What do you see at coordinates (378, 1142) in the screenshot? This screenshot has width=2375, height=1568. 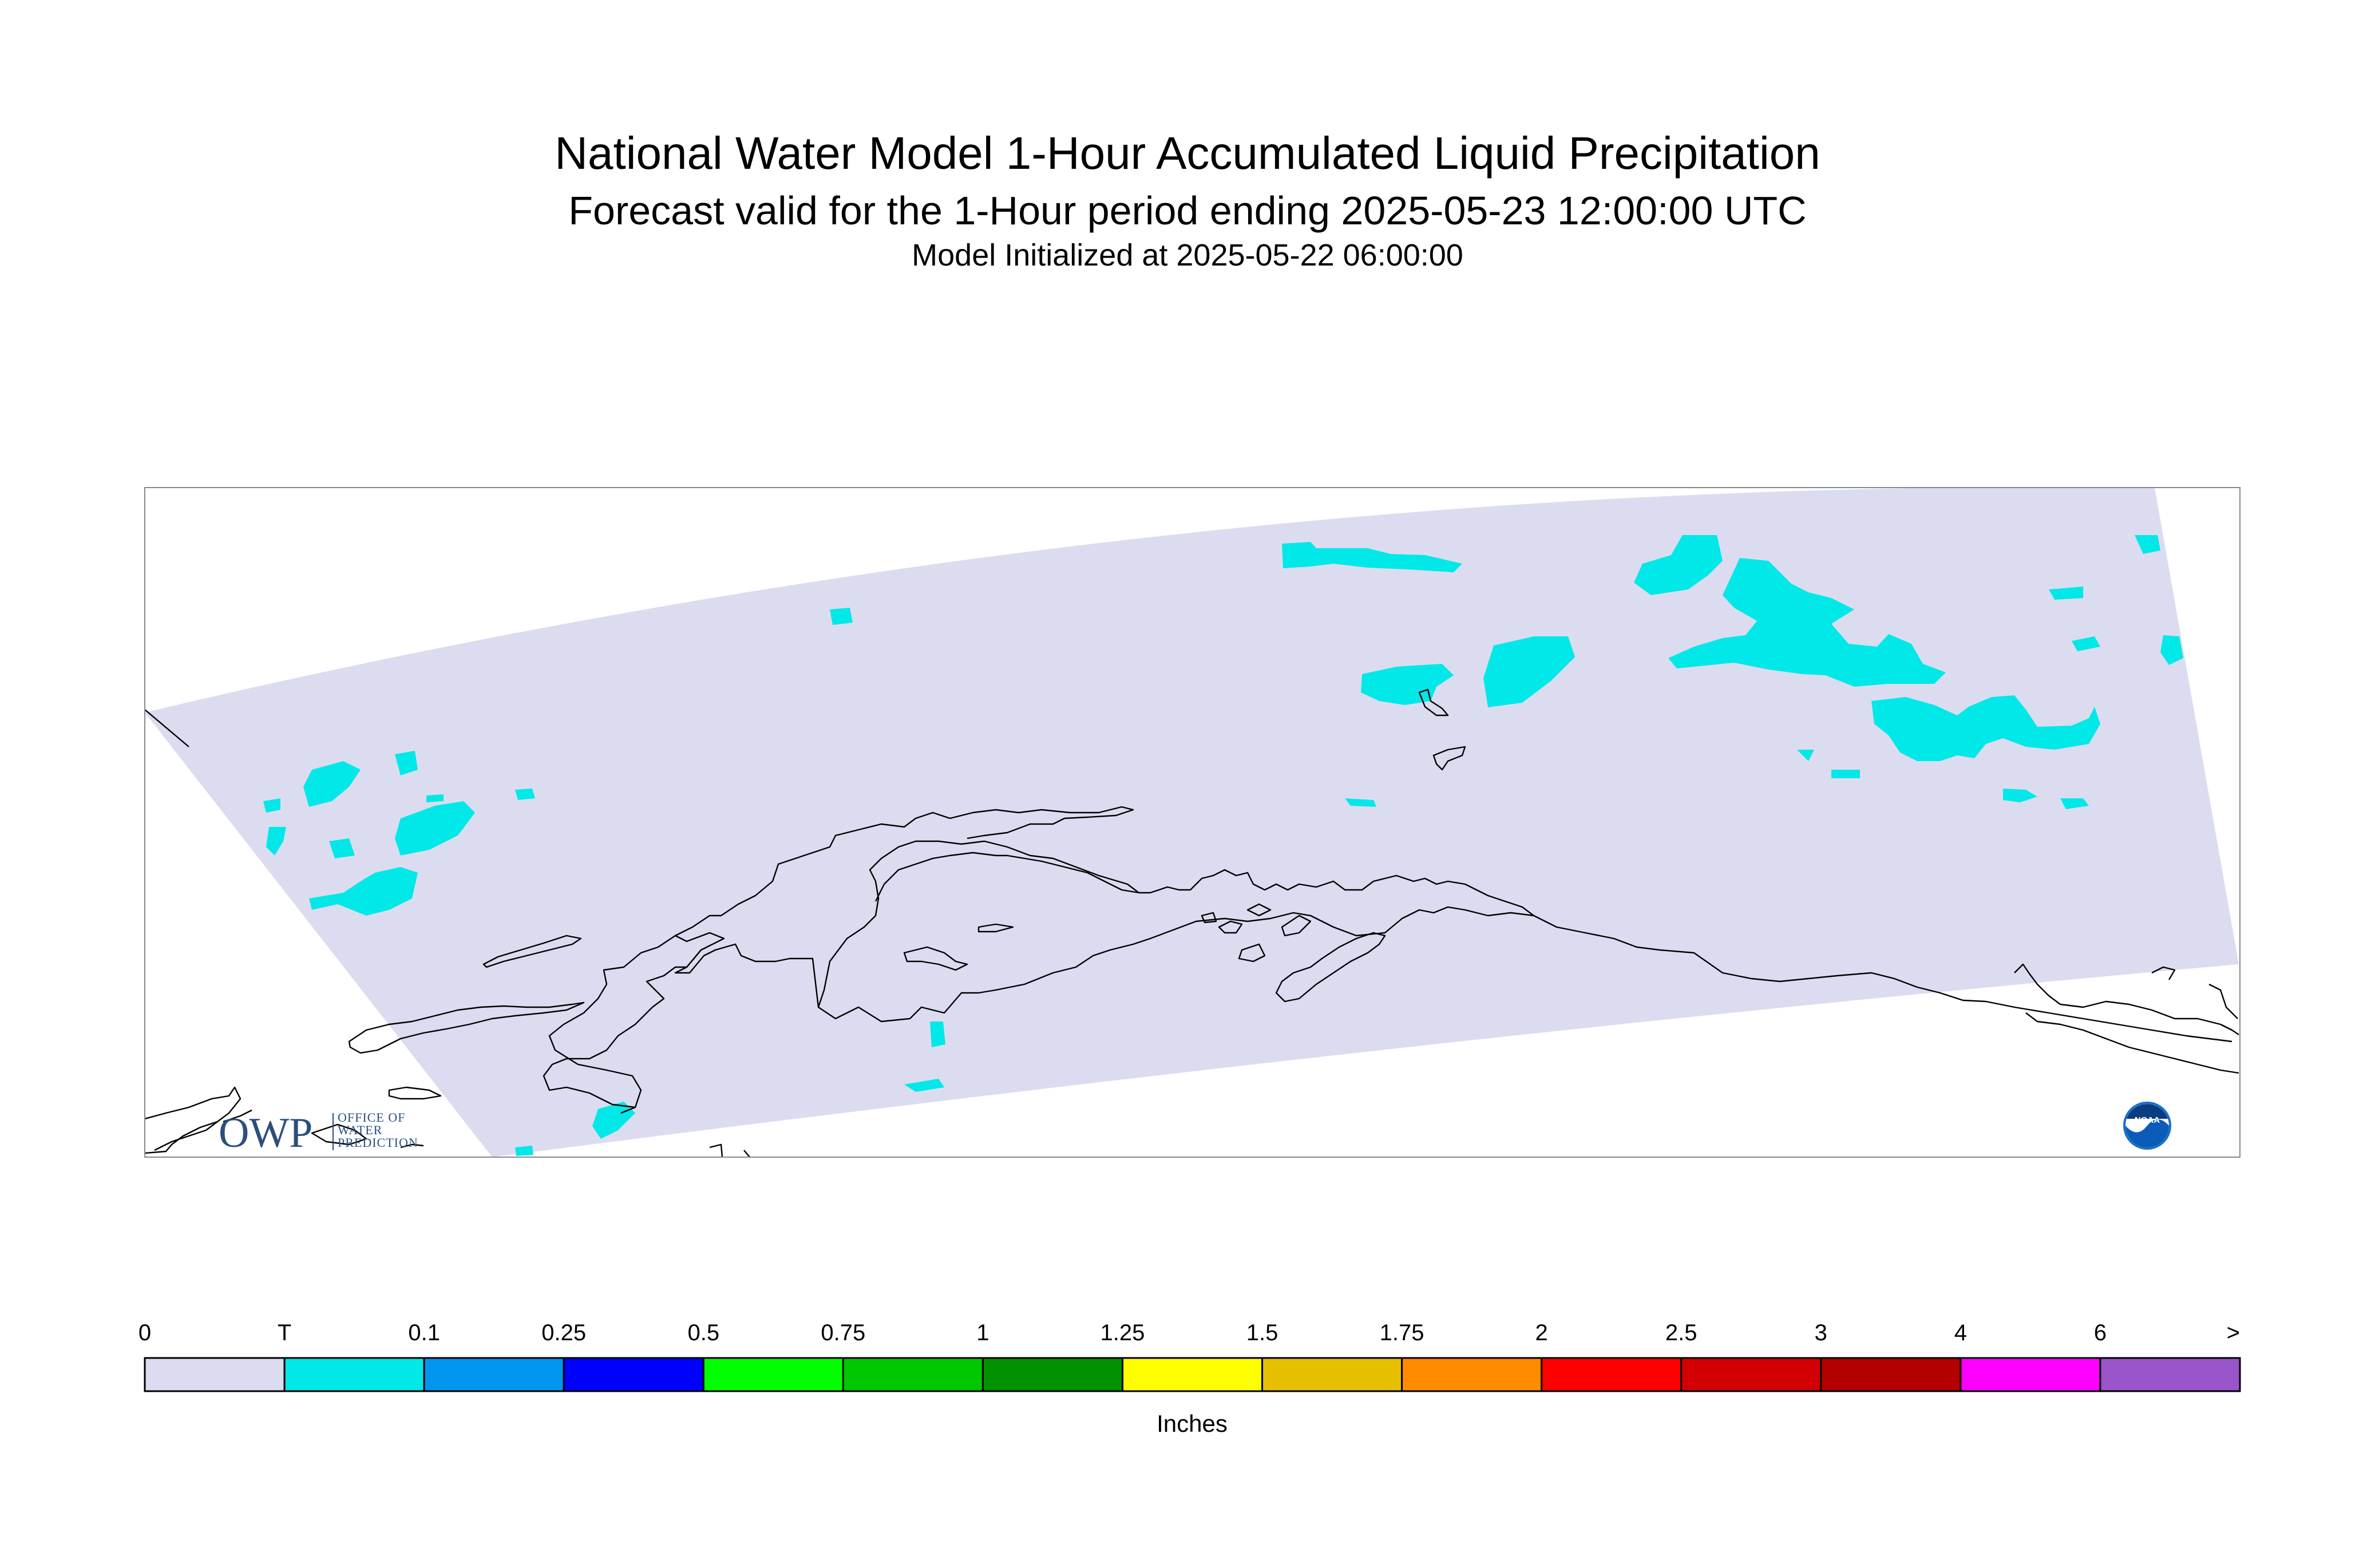 I see `owp-logo-line3: PREDICTION` at bounding box center [378, 1142].